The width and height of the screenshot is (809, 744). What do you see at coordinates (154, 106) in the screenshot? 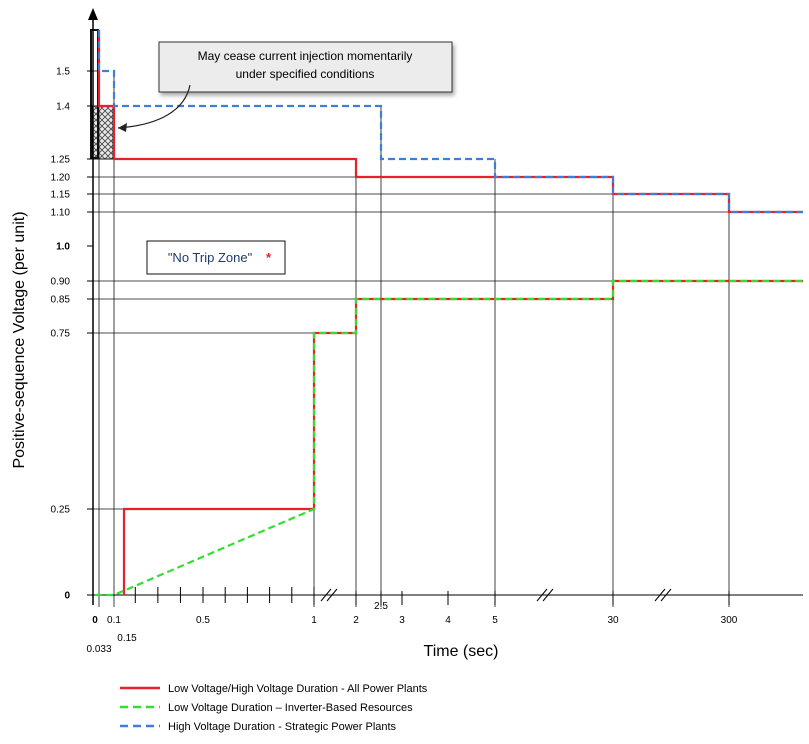
I see `callout-arrow` at bounding box center [154, 106].